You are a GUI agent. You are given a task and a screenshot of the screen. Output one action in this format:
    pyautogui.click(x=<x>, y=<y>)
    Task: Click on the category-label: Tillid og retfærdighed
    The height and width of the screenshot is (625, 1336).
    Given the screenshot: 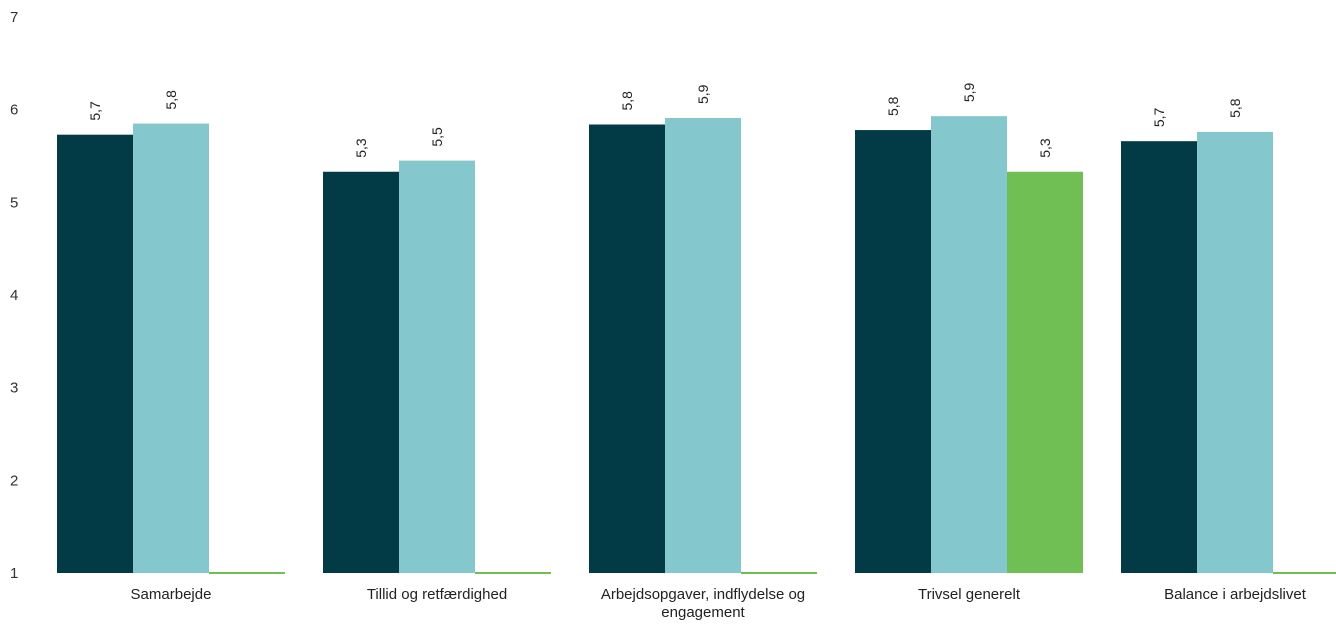 What is the action you would take?
    pyautogui.click(x=437, y=594)
    